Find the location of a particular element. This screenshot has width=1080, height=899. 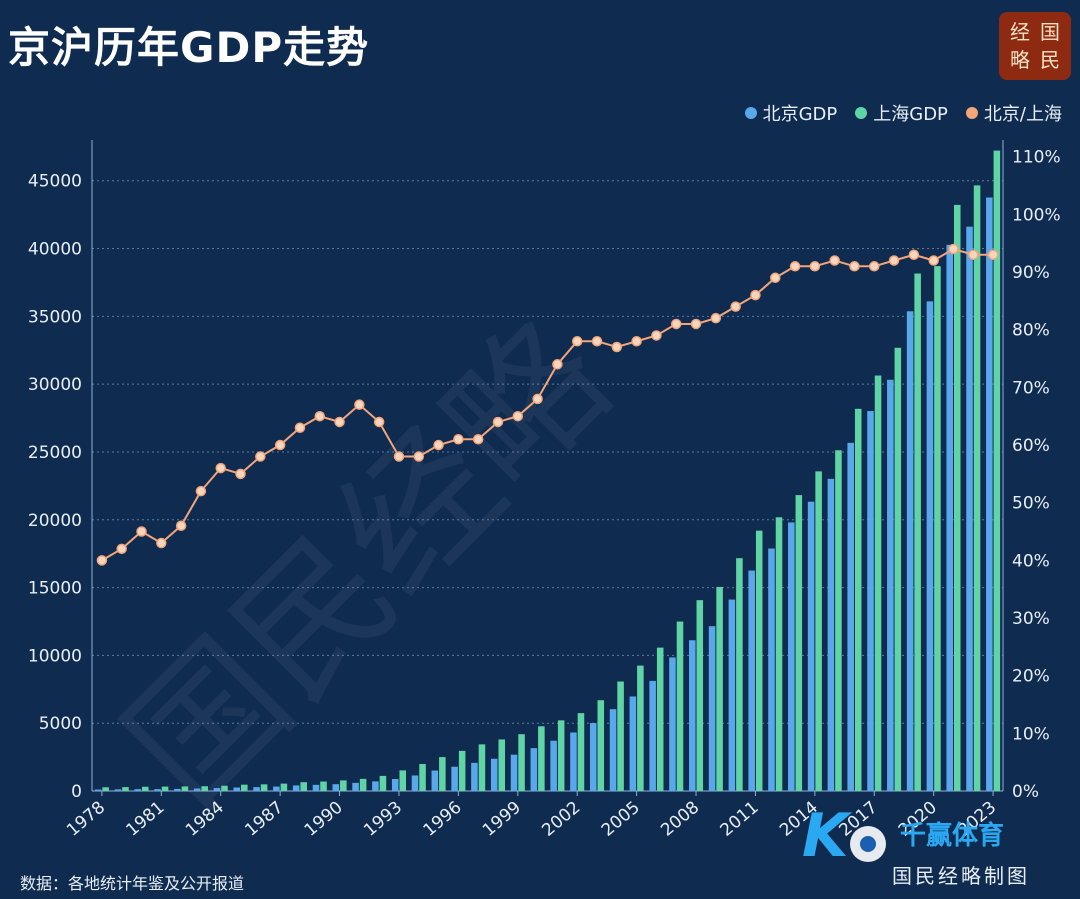

x-tick-label: 1990 is located at coordinates (324, 819).